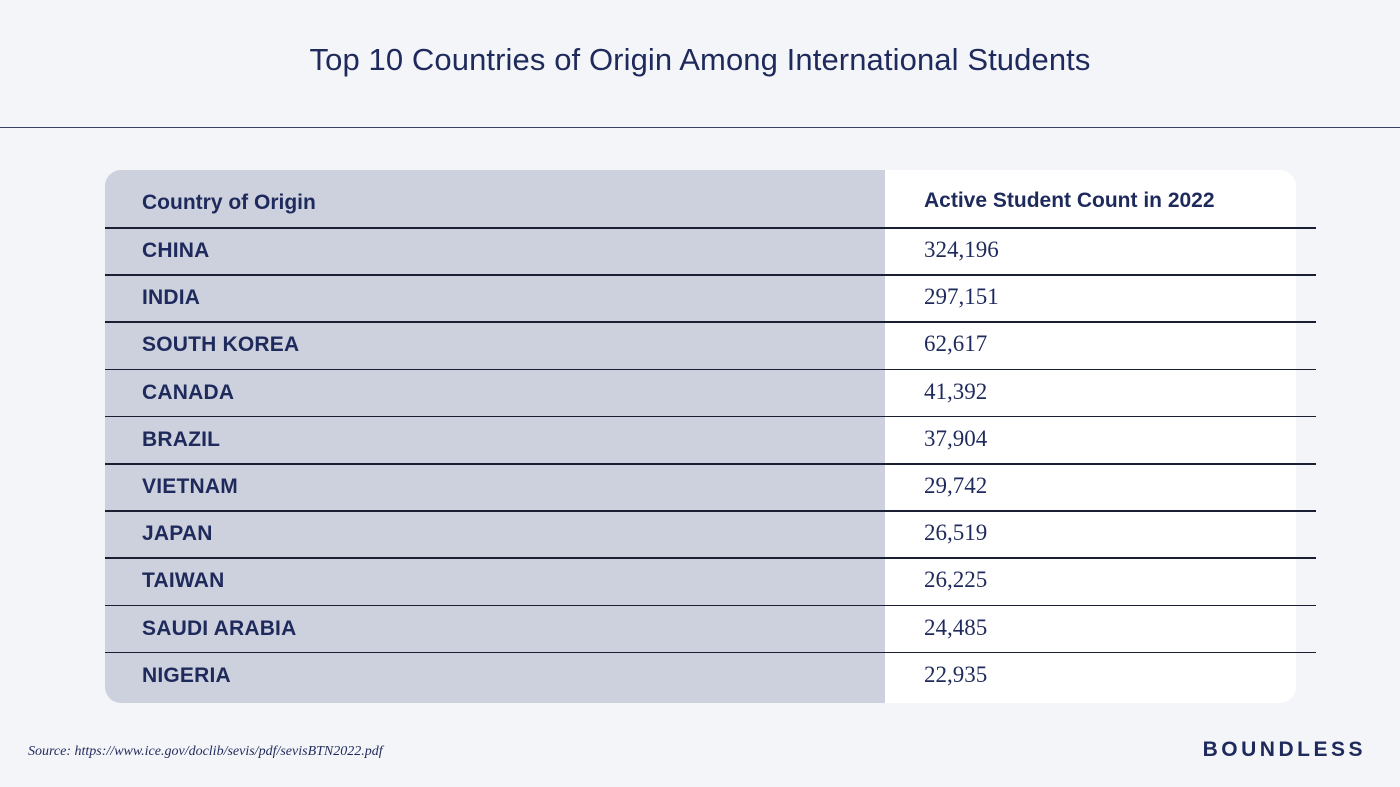  Describe the element at coordinates (956, 438) in the screenshot. I see `table-cell-count: 37,904` at that location.